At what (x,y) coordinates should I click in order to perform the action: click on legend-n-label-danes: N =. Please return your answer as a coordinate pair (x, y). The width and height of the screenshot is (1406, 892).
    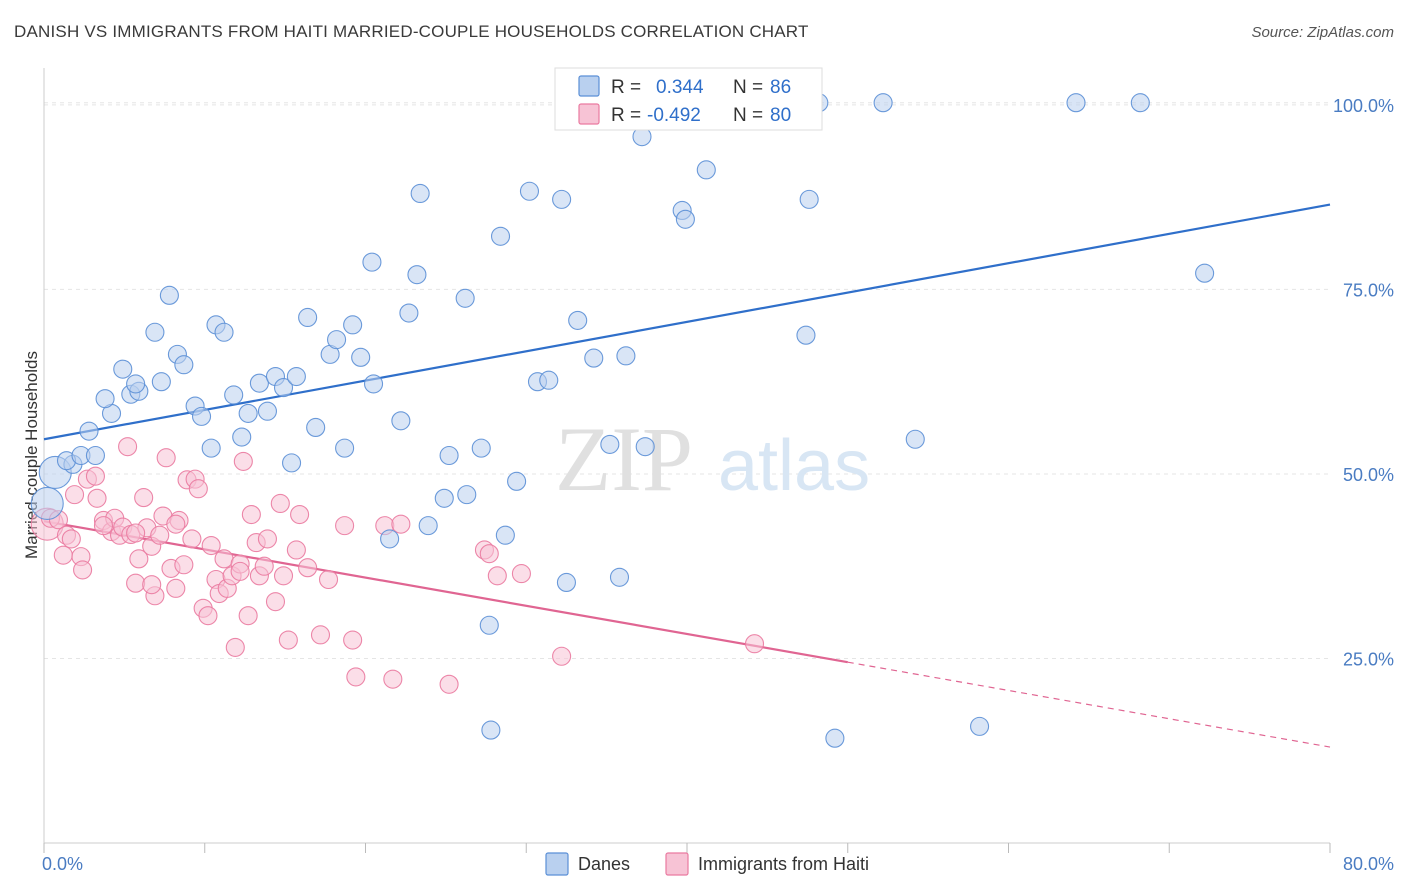
    Looking at the image, I should click on (748, 87).